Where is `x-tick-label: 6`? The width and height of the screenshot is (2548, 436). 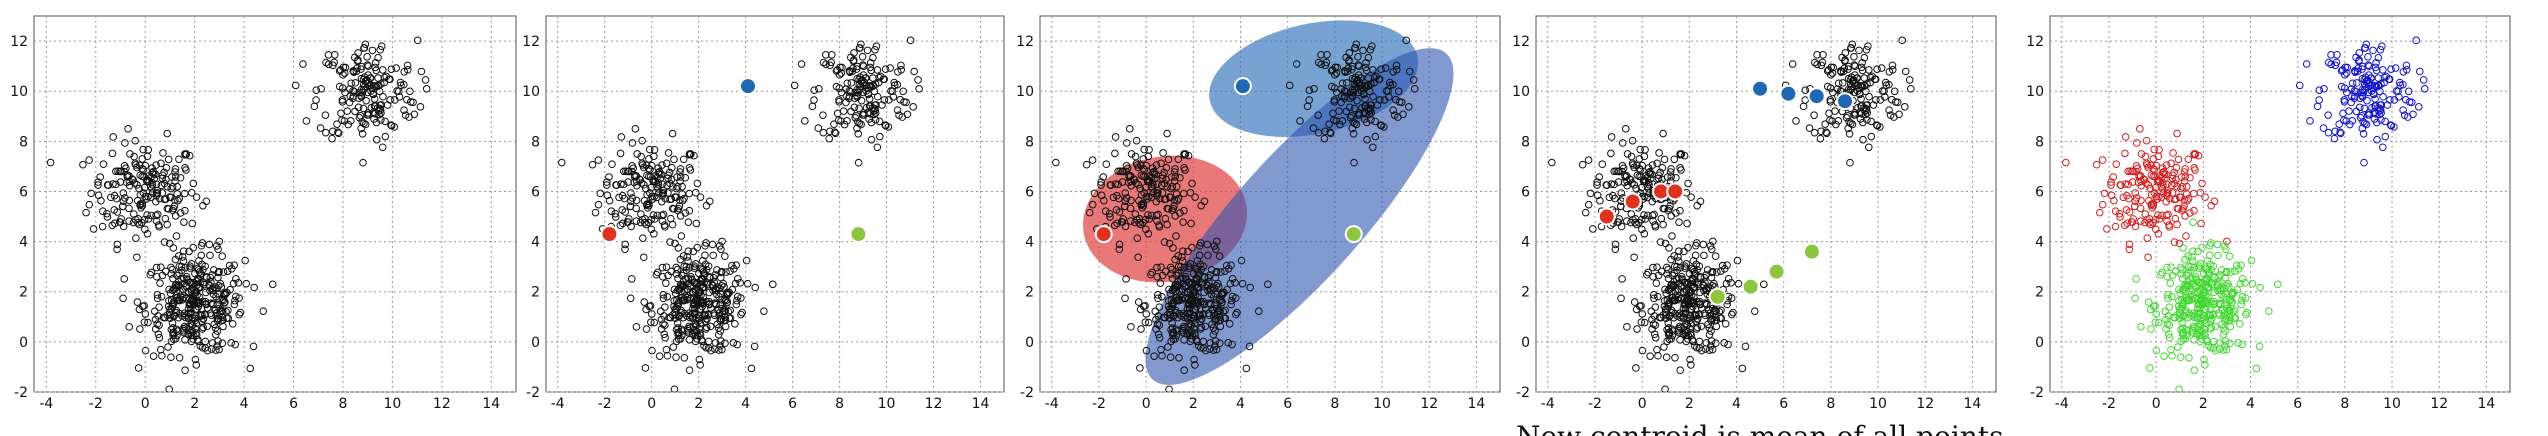 x-tick-label: 6 is located at coordinates (1783, 404).